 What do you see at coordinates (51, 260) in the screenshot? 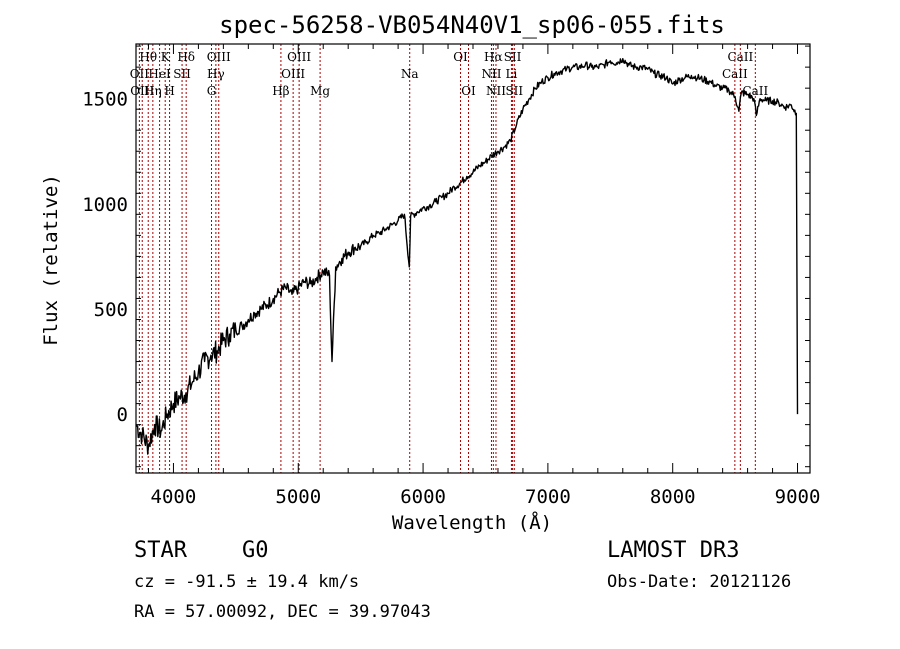
I see `y-axis-label: Flux (relative)` at bounding box center [51, 260].